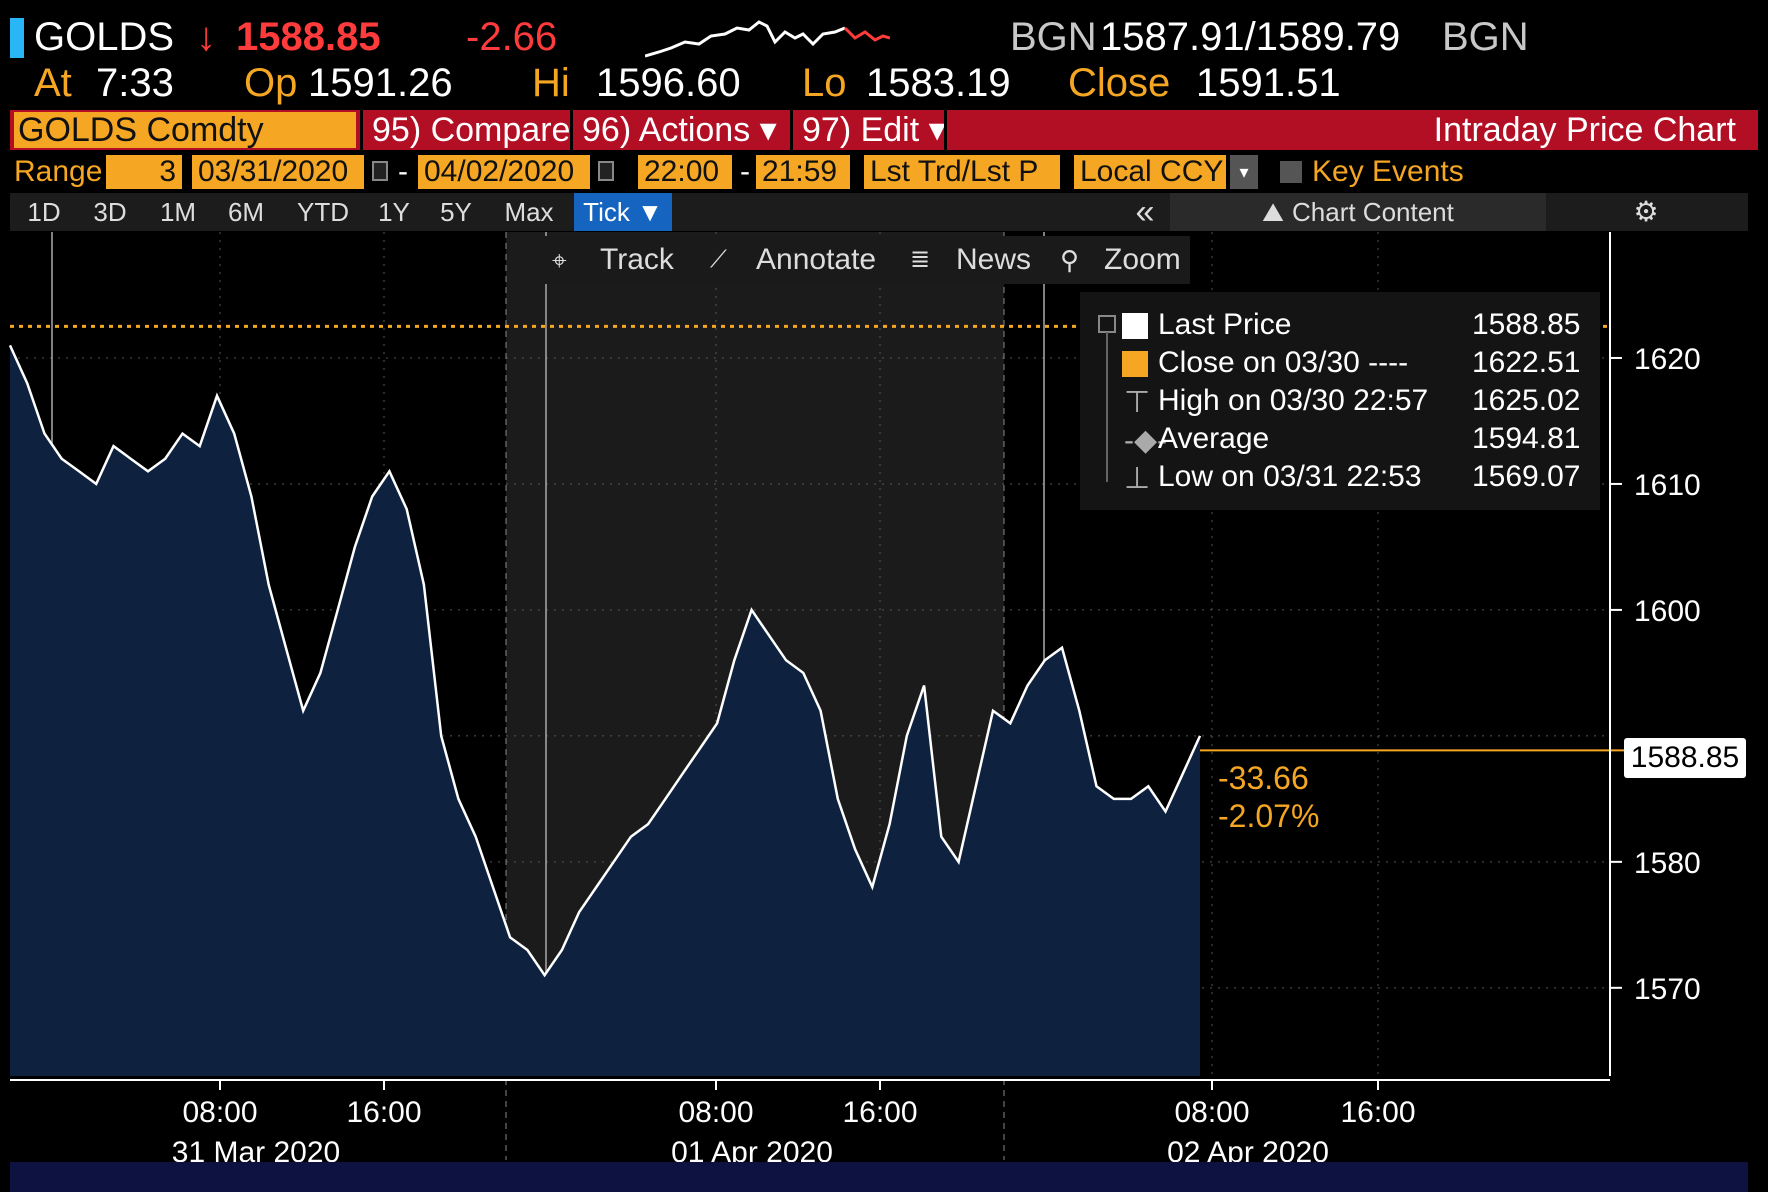  What do you see at coordinates (529, 212) in the screenshot?
I see `period-max: Max` at bounding box center [529, 212].